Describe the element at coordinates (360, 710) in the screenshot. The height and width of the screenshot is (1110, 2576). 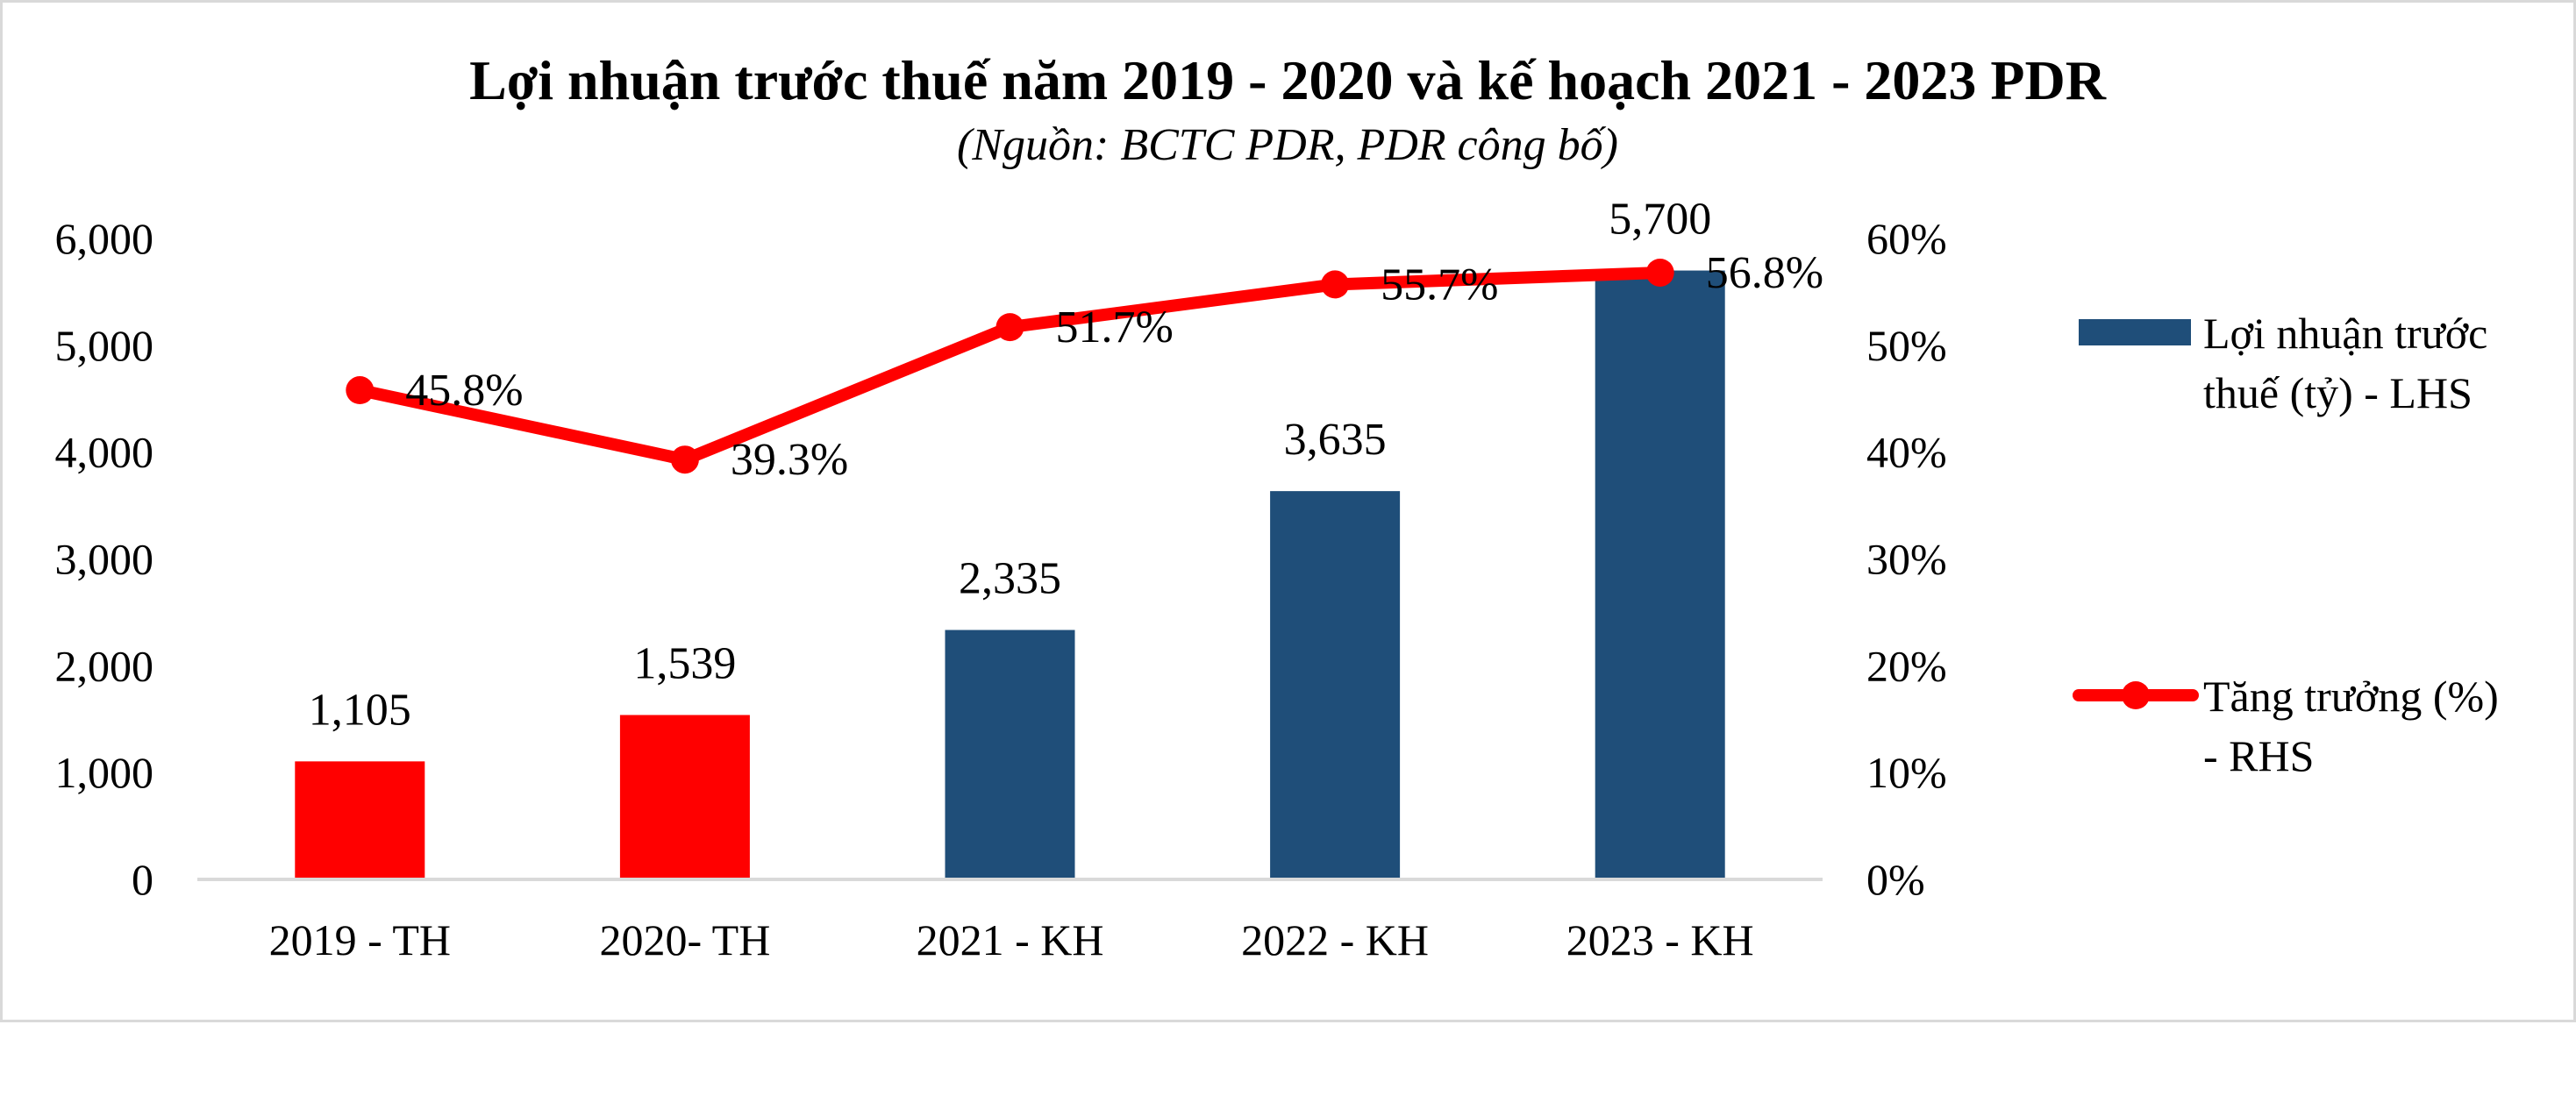
I see `bar-value-label: 1,105` at that location.